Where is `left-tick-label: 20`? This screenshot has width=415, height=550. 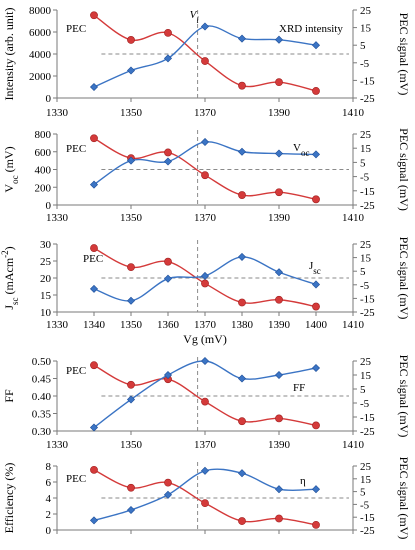
left-tick-label: 20 is located at coordinates (46, 279).